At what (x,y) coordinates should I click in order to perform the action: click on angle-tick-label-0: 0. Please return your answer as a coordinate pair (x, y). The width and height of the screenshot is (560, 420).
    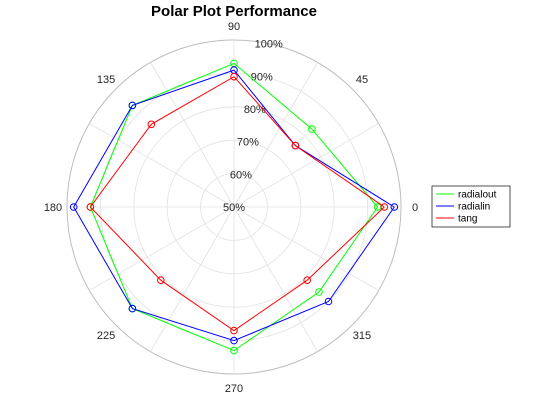
    Looking at the image, I should click on (415, 208).